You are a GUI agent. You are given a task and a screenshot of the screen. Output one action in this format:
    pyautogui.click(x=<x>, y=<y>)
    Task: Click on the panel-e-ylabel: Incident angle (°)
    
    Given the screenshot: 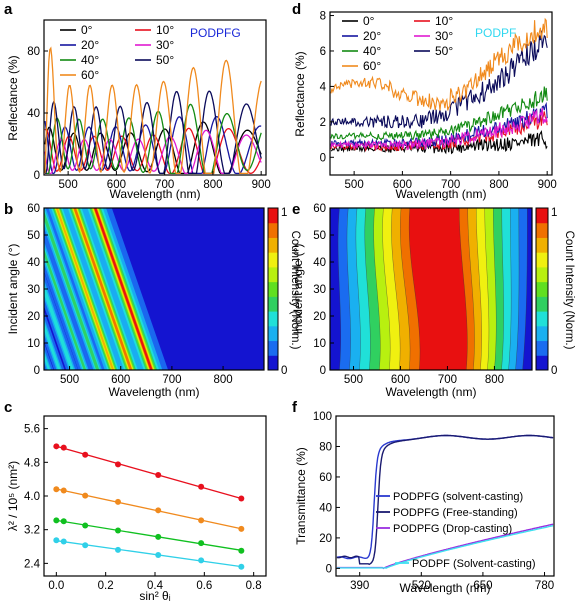 What is the action you would take?
    pyautogui.click(x=298, y=289)
    